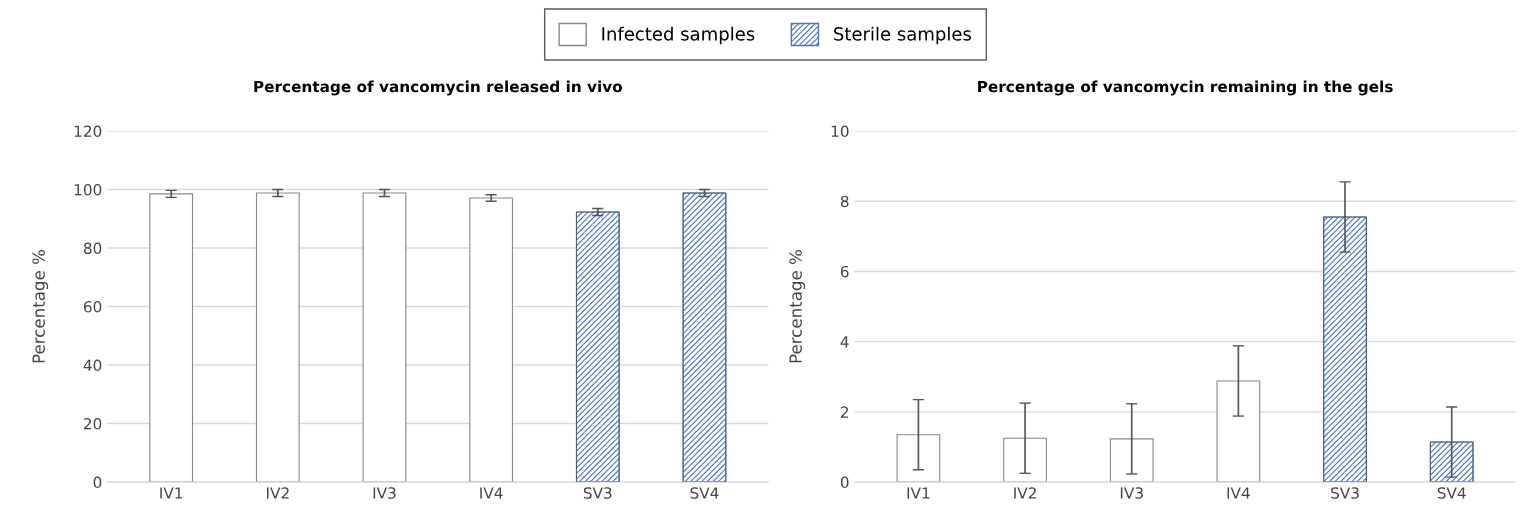 The image size is (1531, 524). What do you see at coordinates (92, 365) in the screenshot?
I see `y-tick-label: 40` at bounding box center [92, 365].